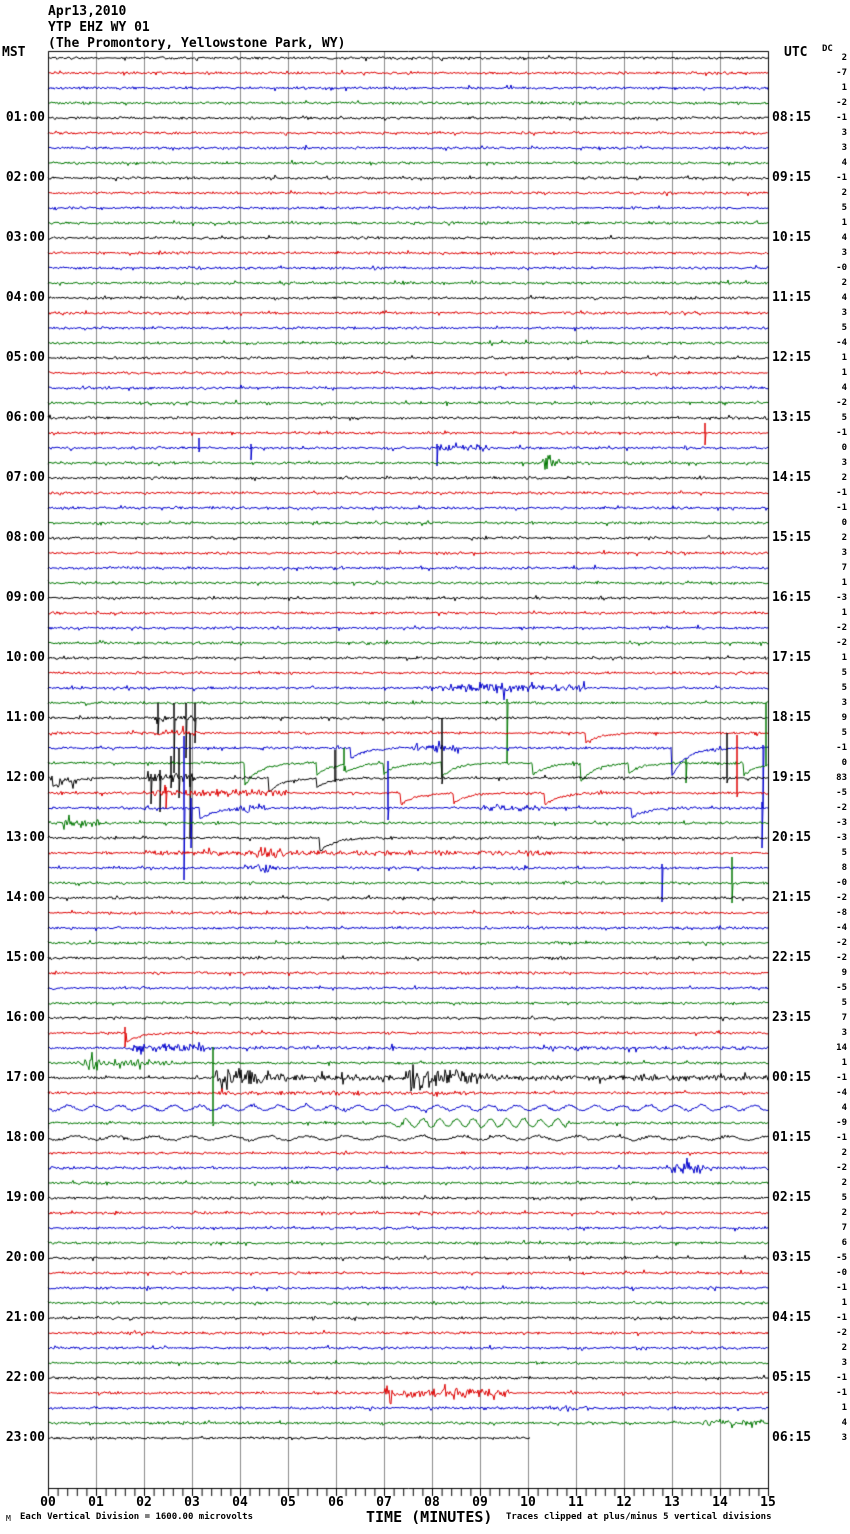 The image size is (850, 1534). What do you see at coordinates (841, 838) in the screenshot?
I see `dc-offset-value: -3` at bounding box center [841, 838].